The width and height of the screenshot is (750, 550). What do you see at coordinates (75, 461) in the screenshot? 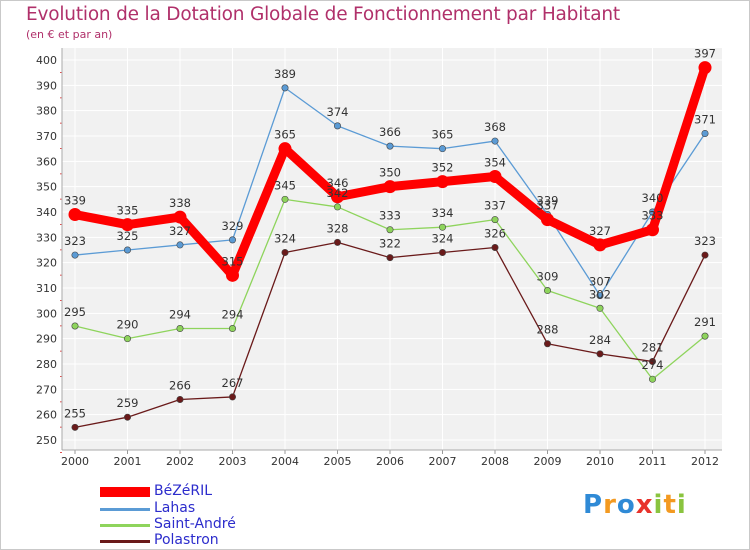
I see `x-tick-label: 2000` at bounding box center [75, 461].